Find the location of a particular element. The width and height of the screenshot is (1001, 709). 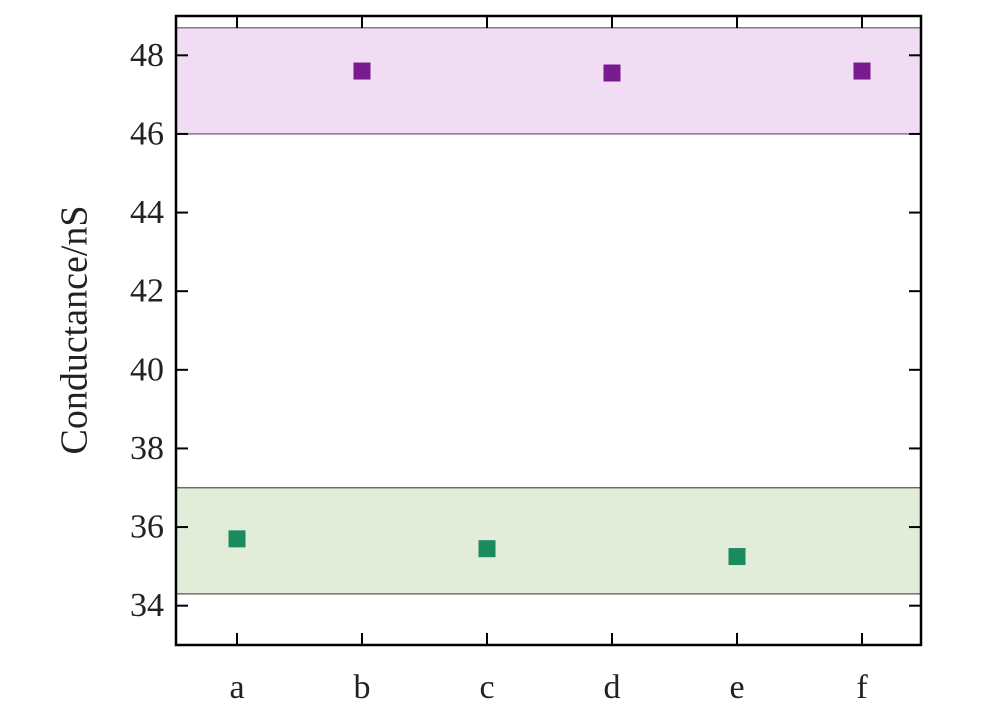

y-tick-label: 42 is located at coordinates (147, 291).